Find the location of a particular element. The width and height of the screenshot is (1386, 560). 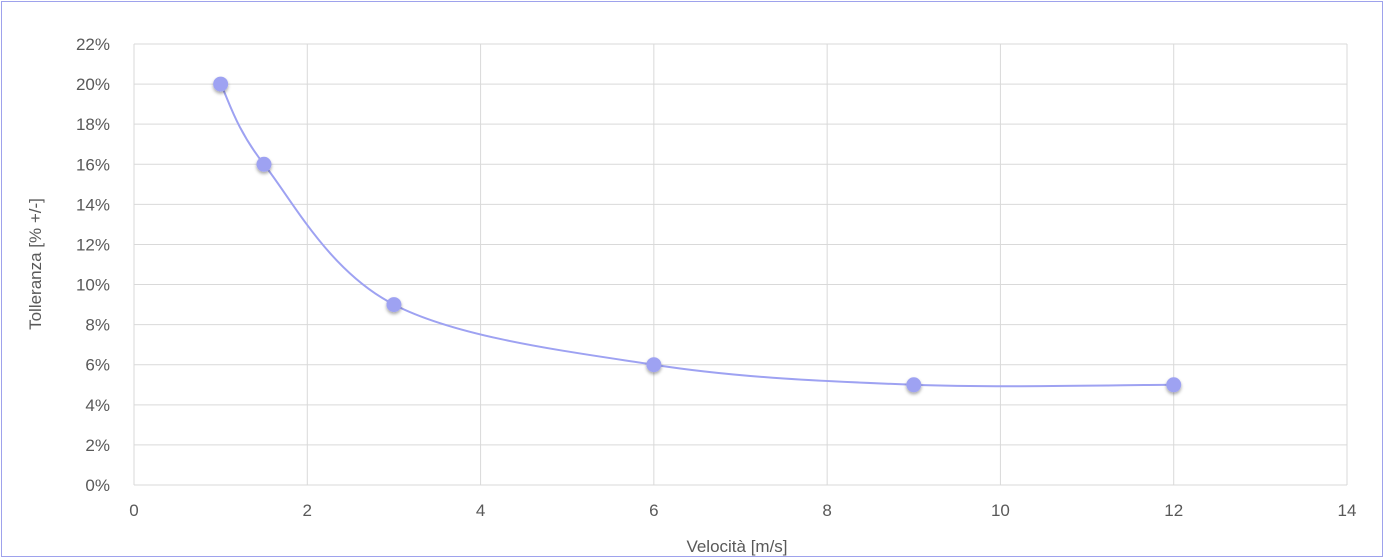

x-tick-label: 14 is located at coordinates (1347, 510).